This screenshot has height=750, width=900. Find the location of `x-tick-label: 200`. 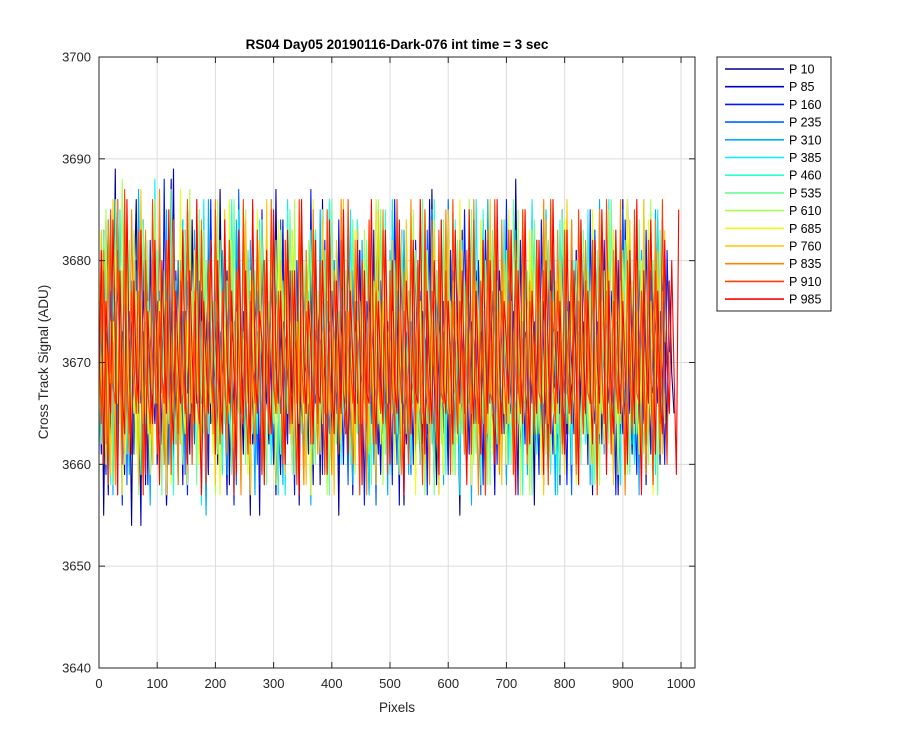

x-tick-label: 200 is located at coordinates (216, 683).